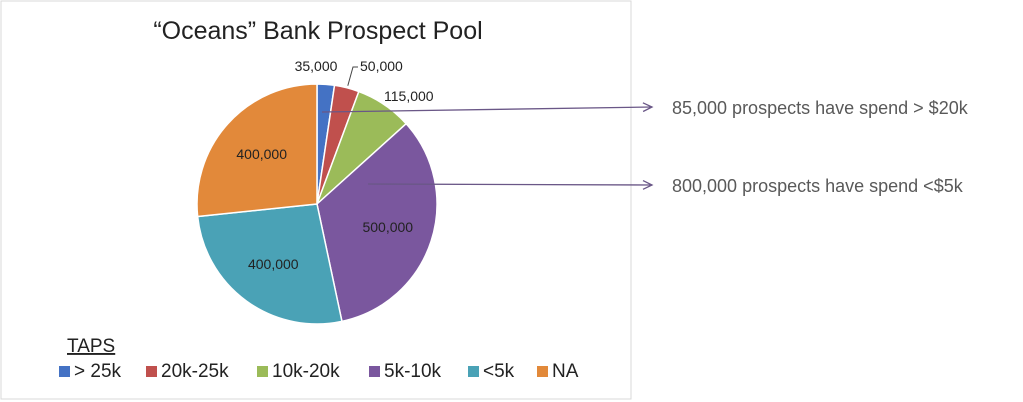 This screenshot has width=1023, height=402. Describe the element at coordinates (374, 371) in the screenshot. I see `legend-swatch-5k-10k` at that location.